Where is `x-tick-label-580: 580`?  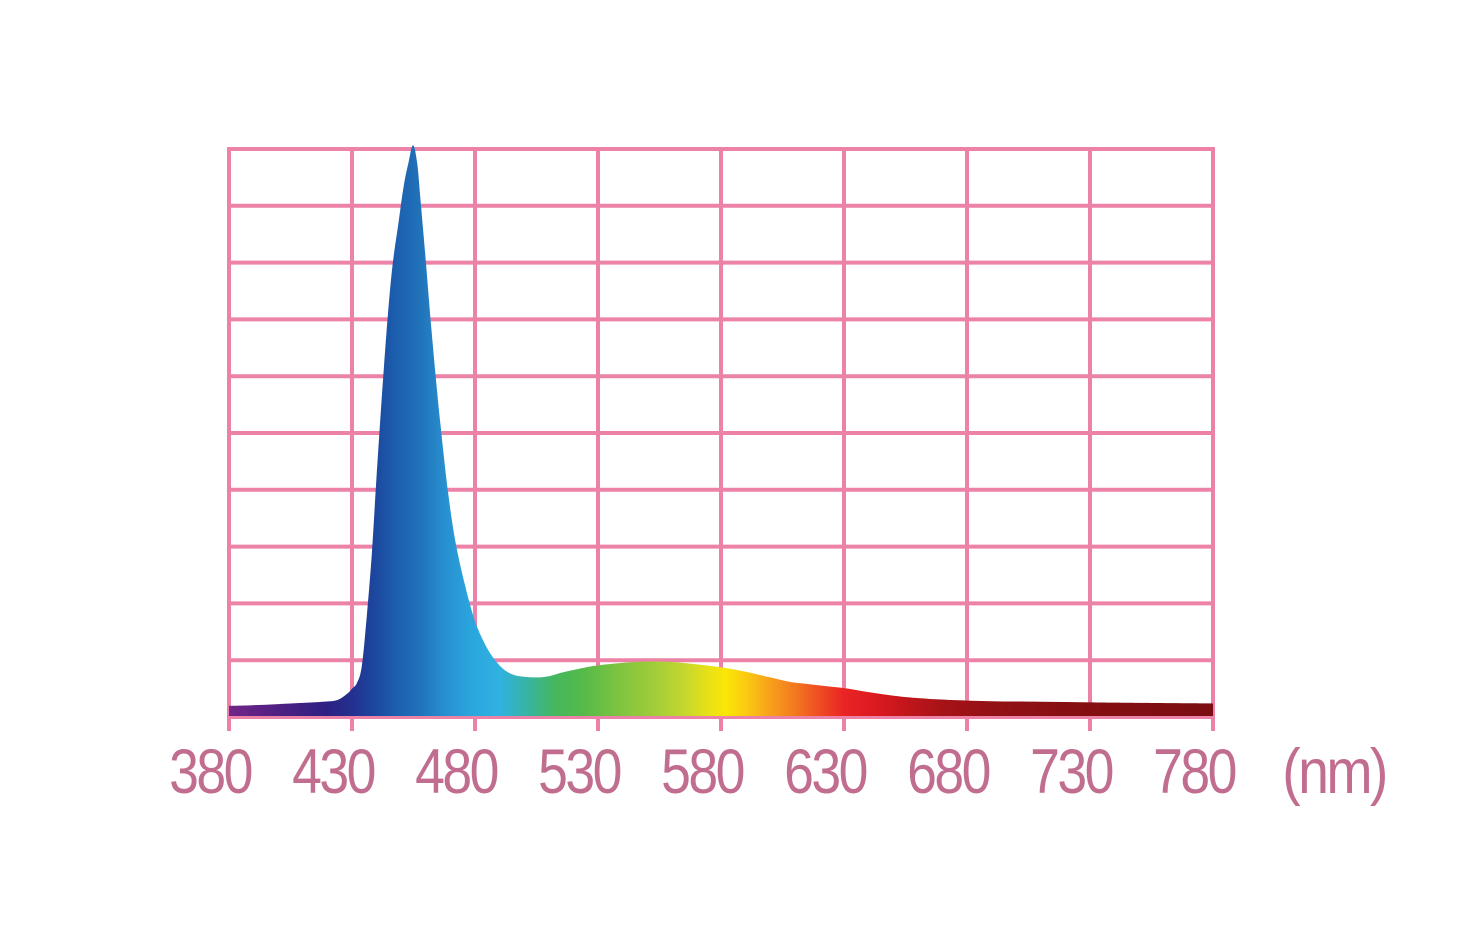 x-tick-label-580: 580 is located at coordinates (703, 772).